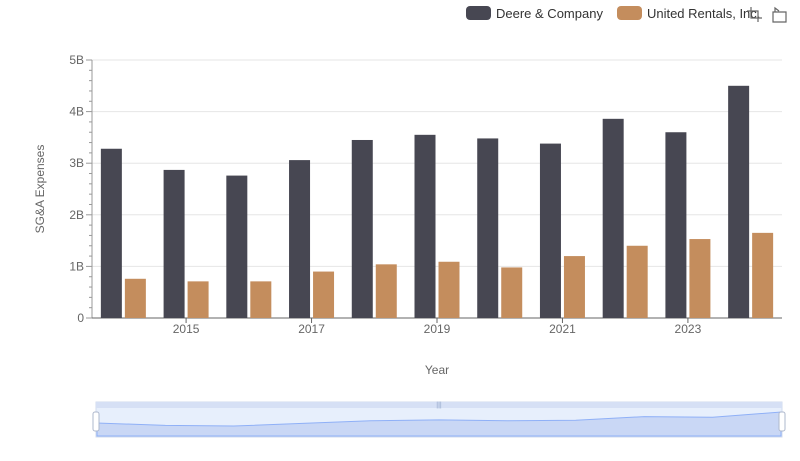 The image size is (800, 461). I want to click on zoom-handle-bar, so click(439, 405).